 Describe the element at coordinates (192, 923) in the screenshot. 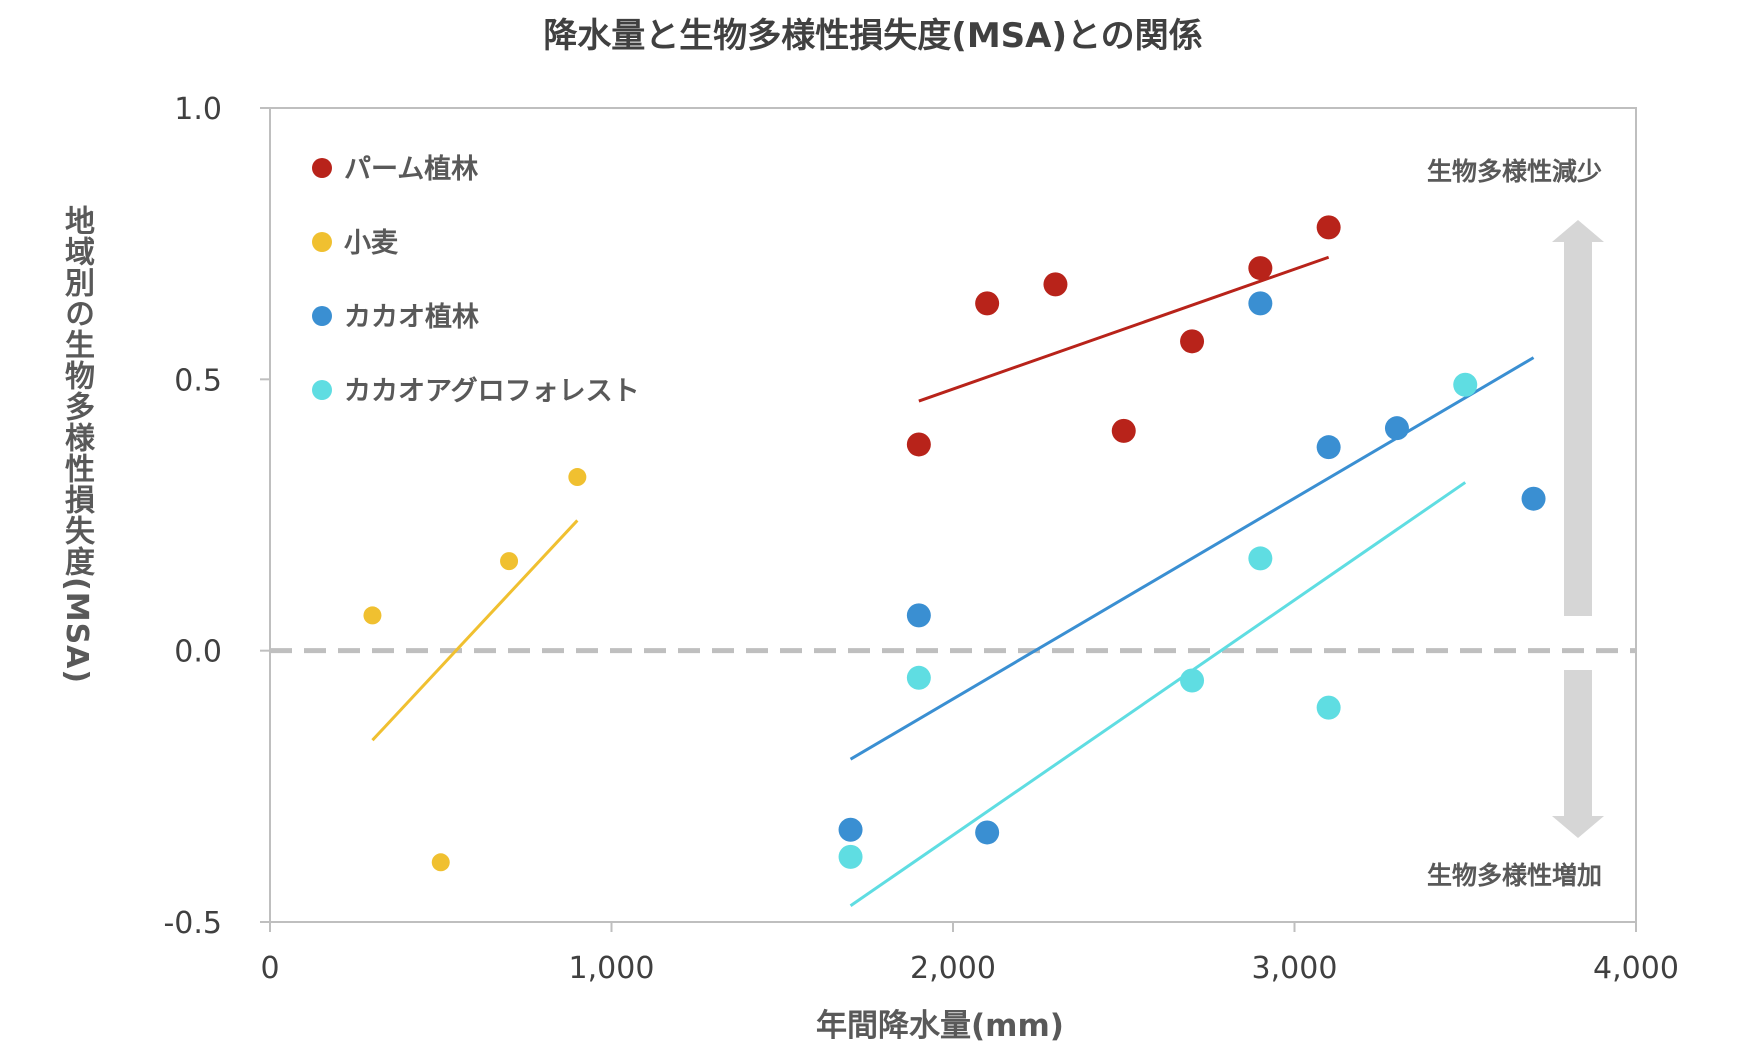

I see `y-tick-label: -0.5` at that location.